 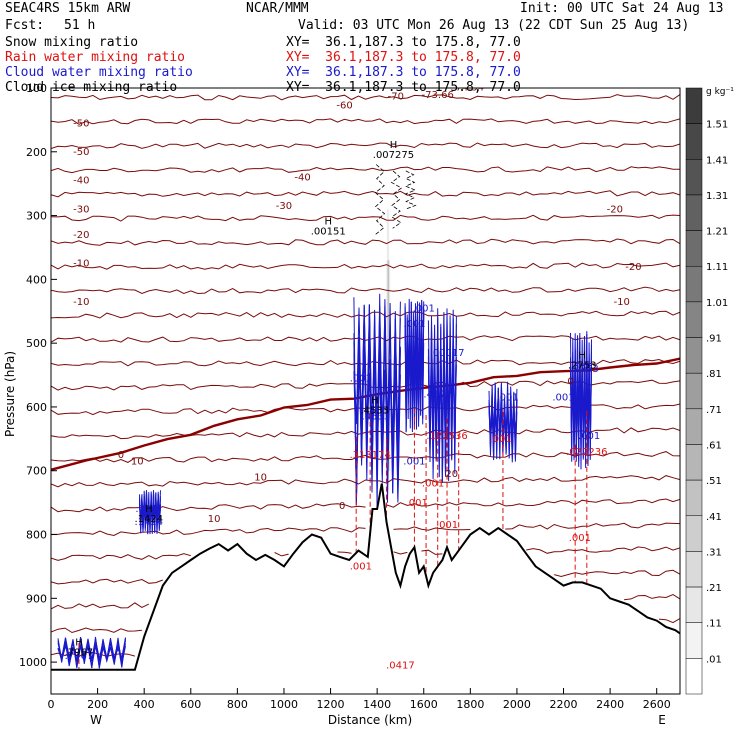 What do you see at coordinates (717, 303) in the screenshot?
I see `colorbar-label: 1.01` at bounding box center [717, 303].